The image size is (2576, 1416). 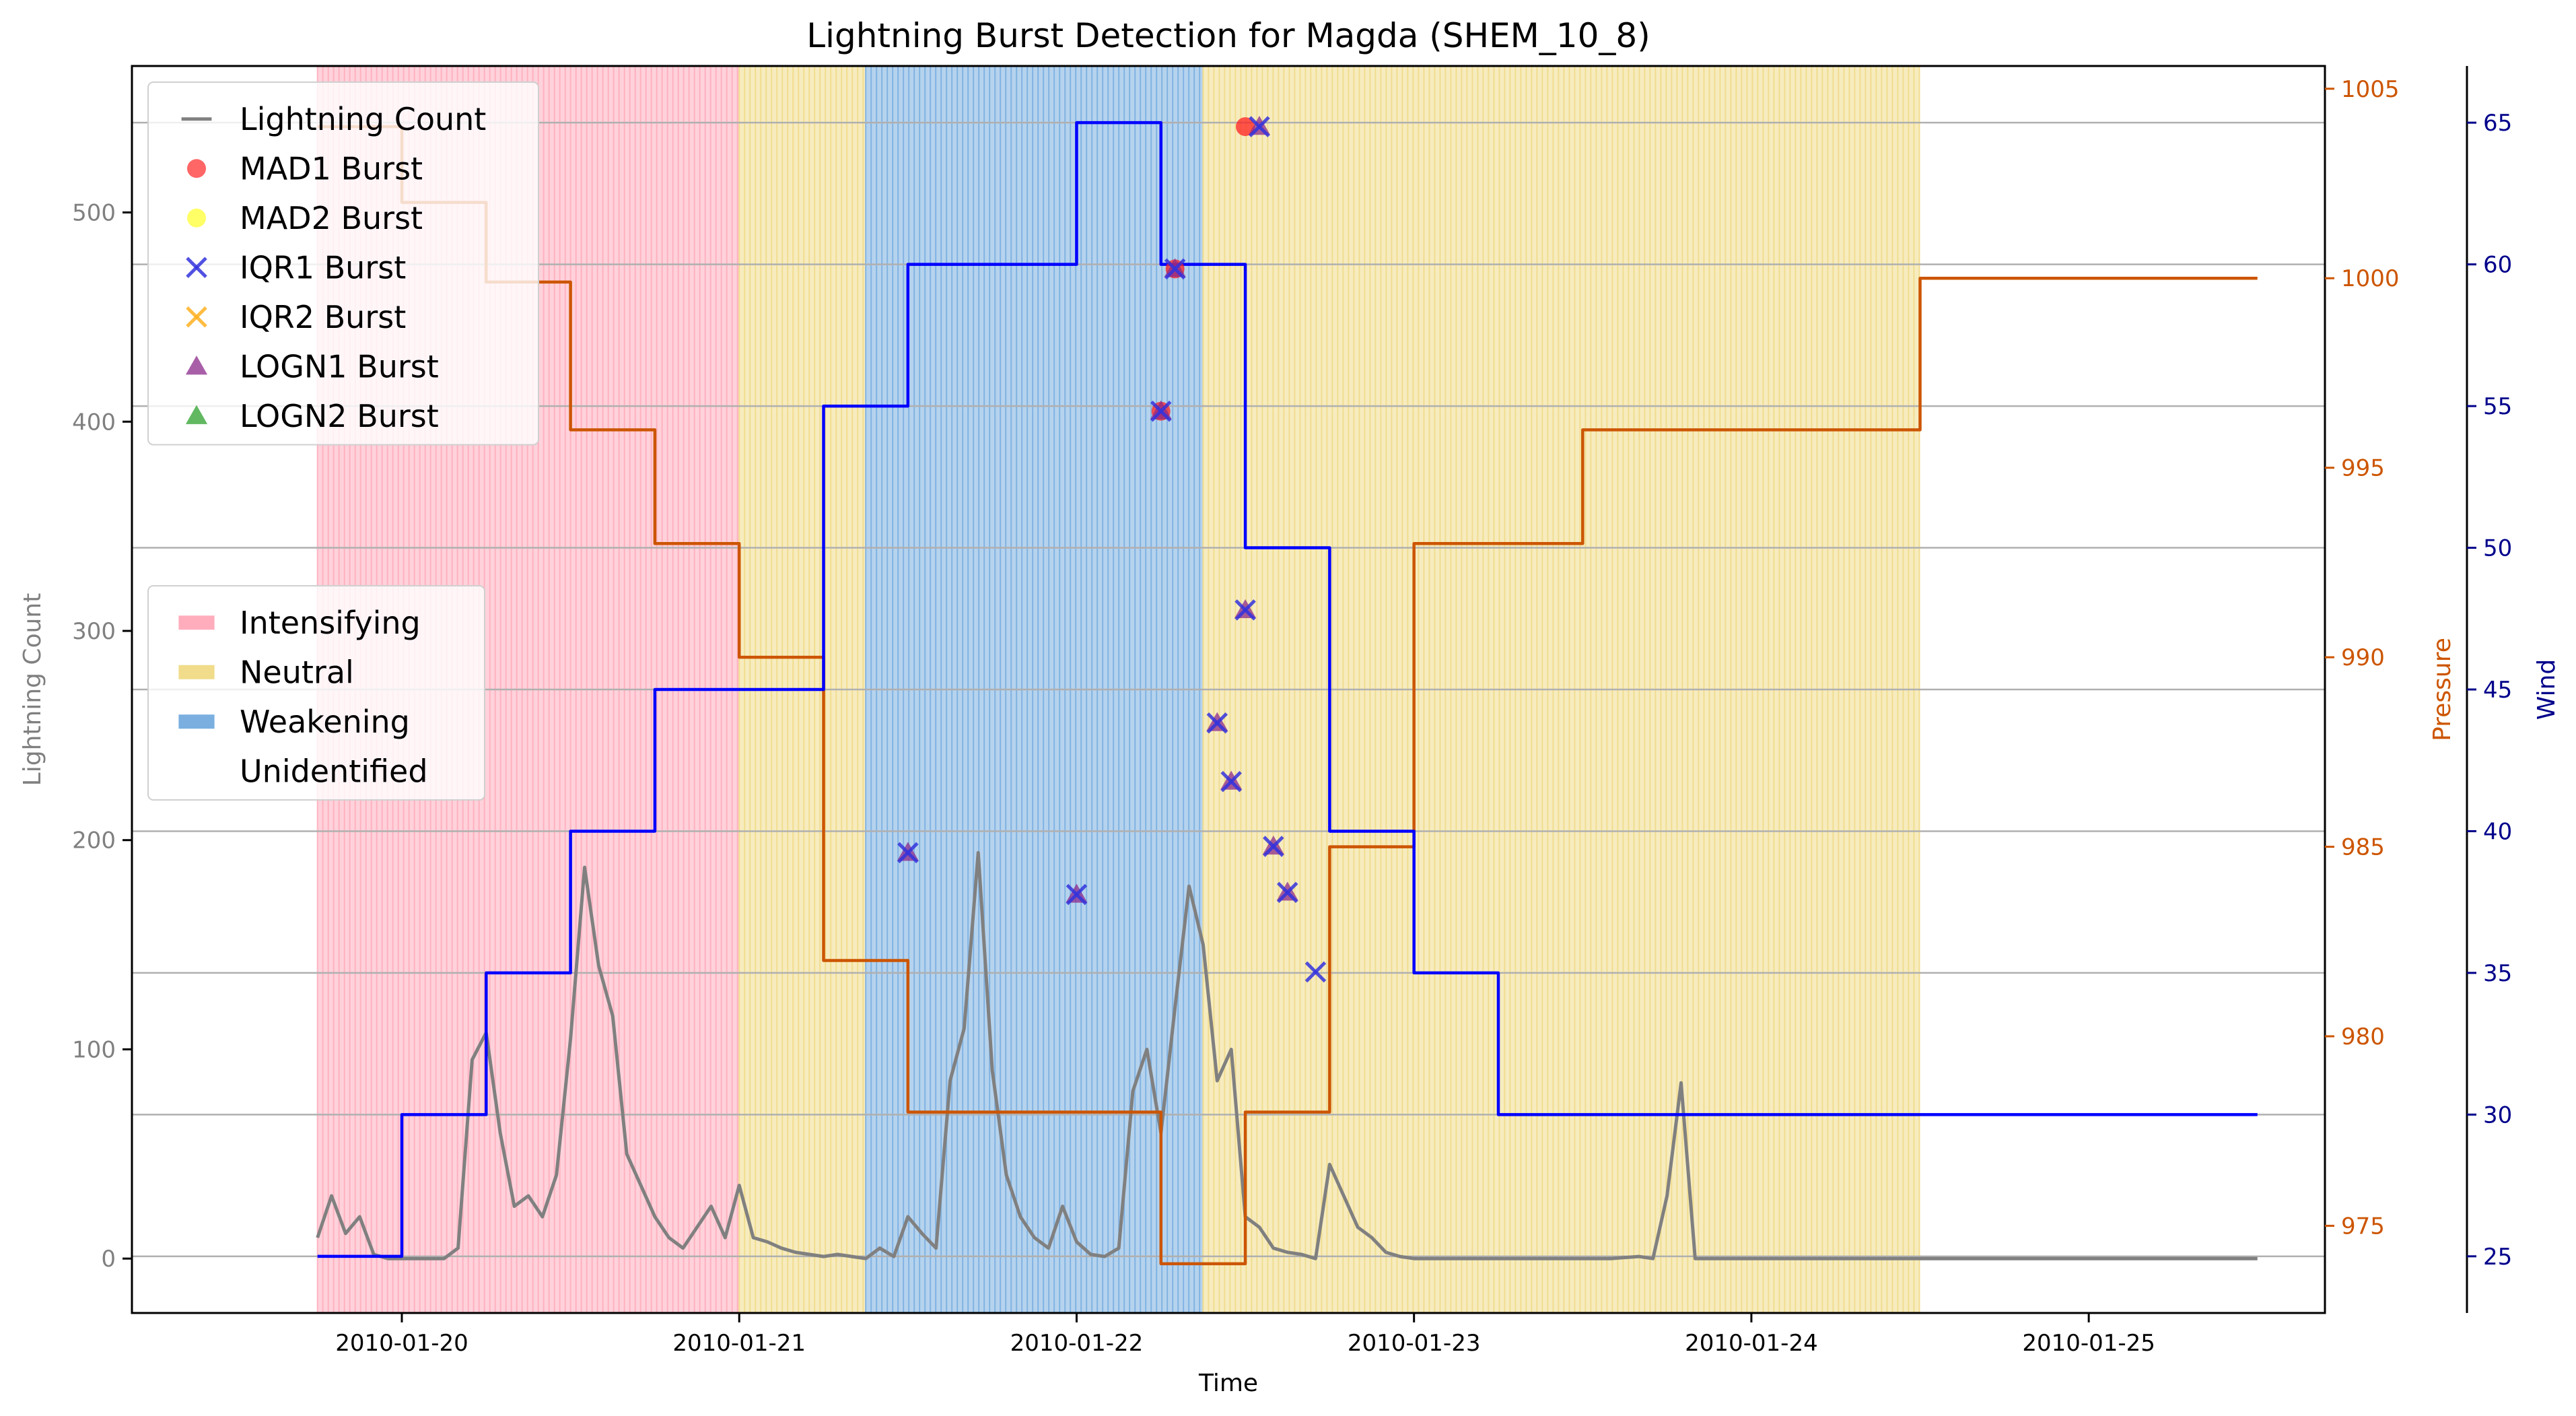 I want to click on y-axis-label-pressure: Pressure, so click(x=2442, y=689).